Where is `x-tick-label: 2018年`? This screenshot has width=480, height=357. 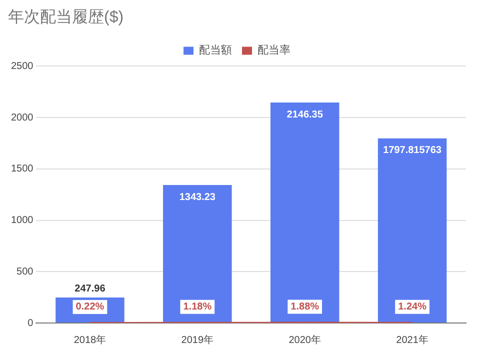
x-tick-label: 2018年 is located at coordinates (90, 340).